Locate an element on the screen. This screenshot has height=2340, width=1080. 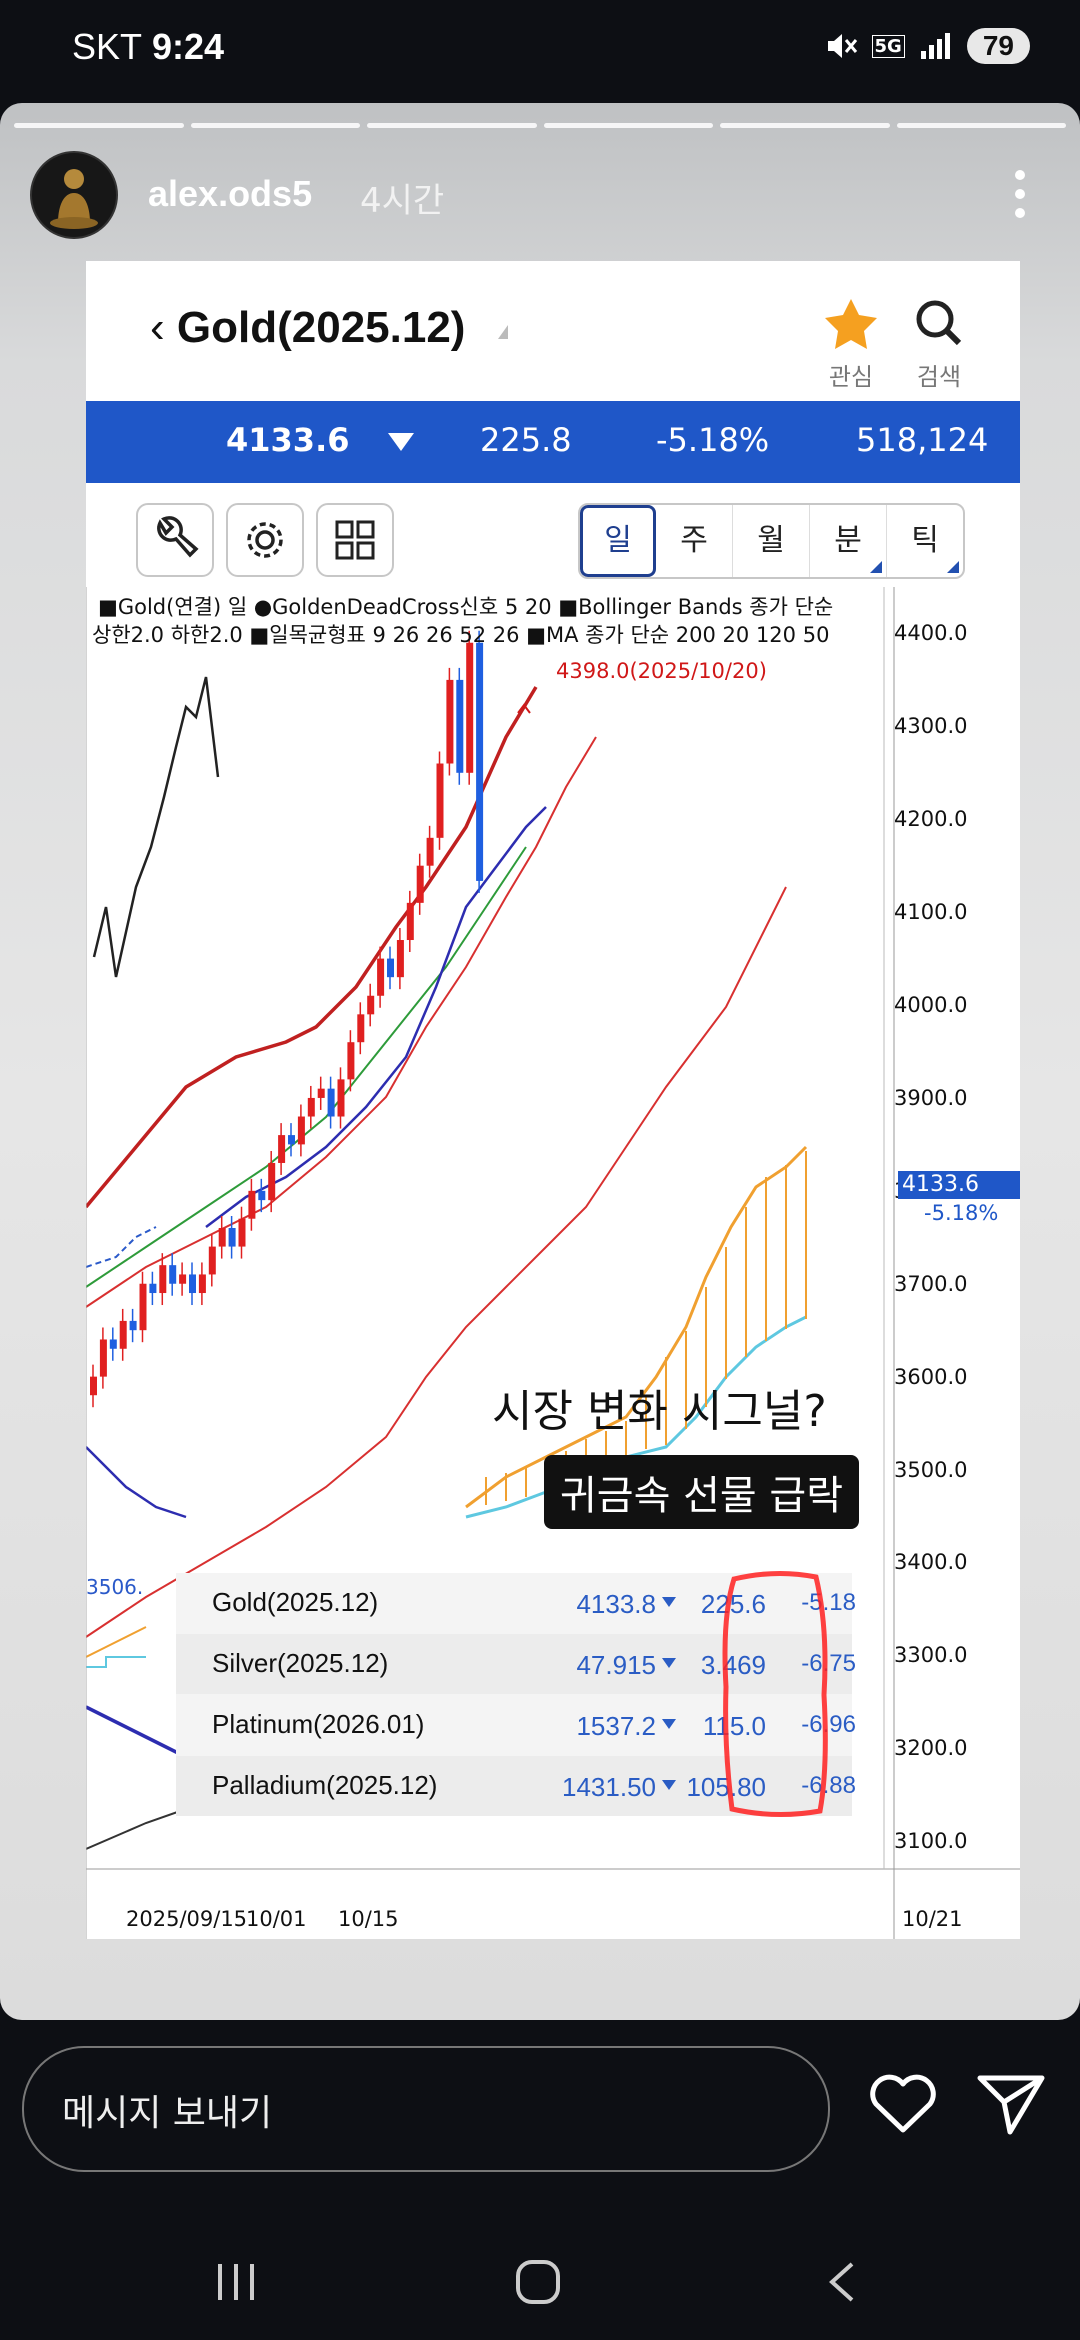
heart-icon is located at coordinates (903, 2104).